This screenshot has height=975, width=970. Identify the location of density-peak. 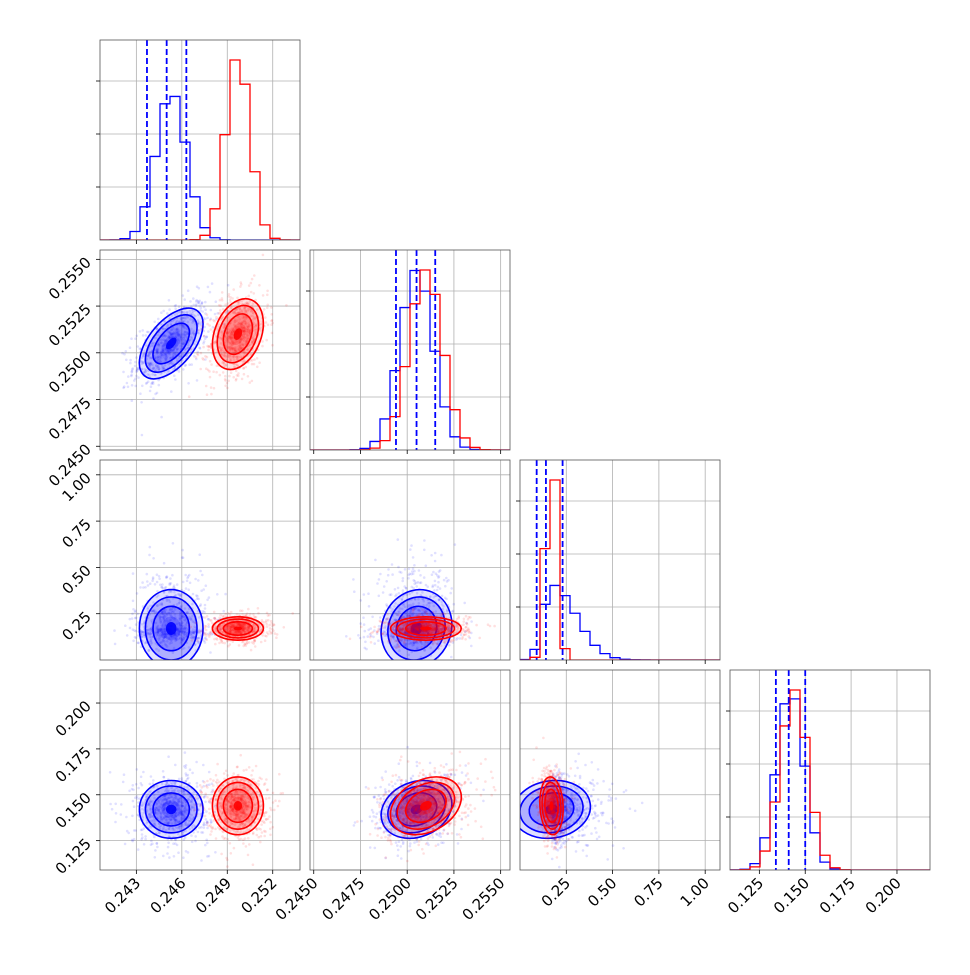
(238, 629).